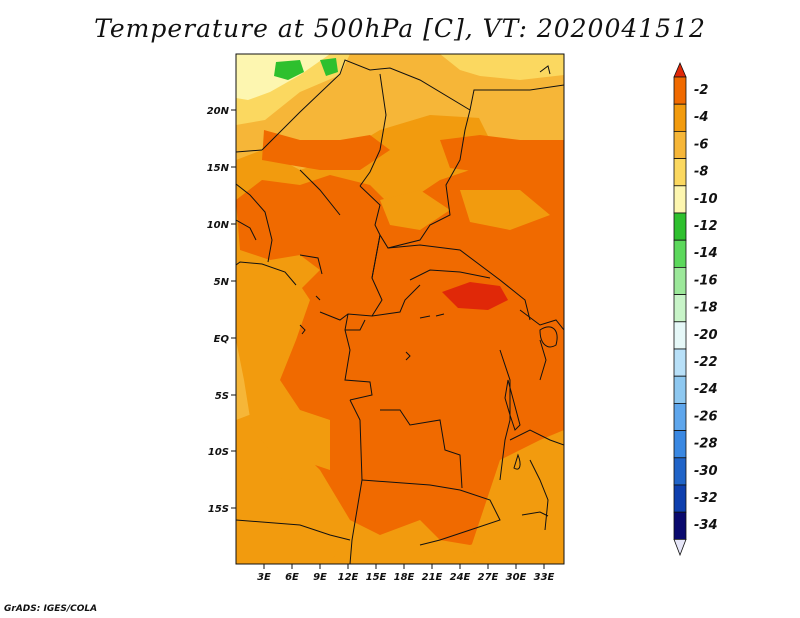  I want to click on lat-label-10n: 10N, so click(218, 225).